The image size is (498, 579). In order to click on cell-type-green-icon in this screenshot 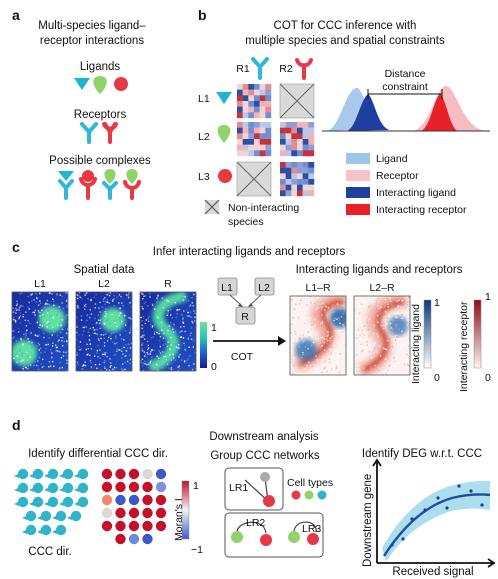, I will do `click(309, 495)`.